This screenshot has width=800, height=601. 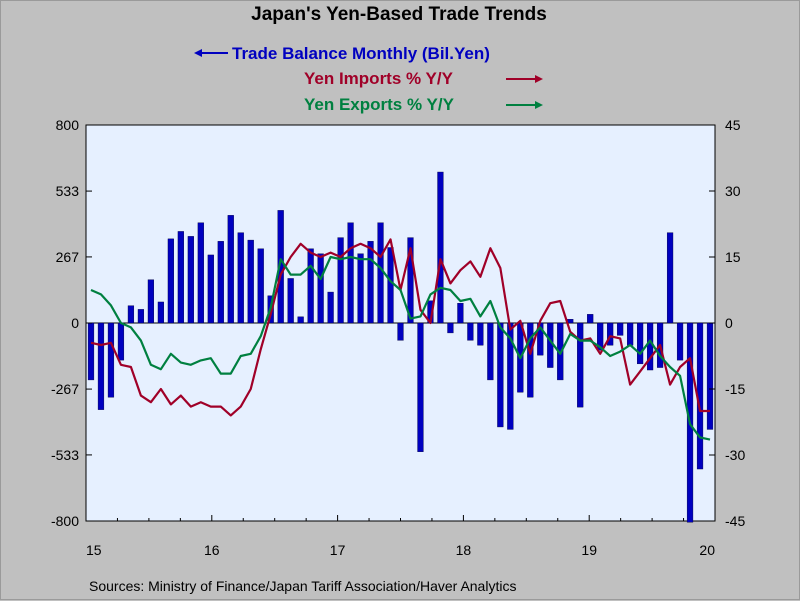 I want to click on legend-exports-label: Yen Exports % Y/Y, so click(x=379, y=104).